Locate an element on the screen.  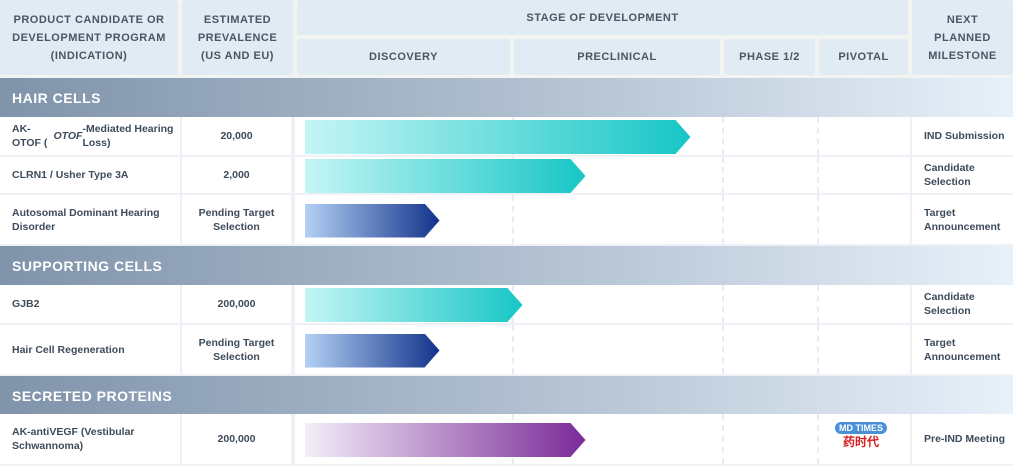
header-stage: STAGE OF DEVELOPMENT is located at coordinates (602, 17).